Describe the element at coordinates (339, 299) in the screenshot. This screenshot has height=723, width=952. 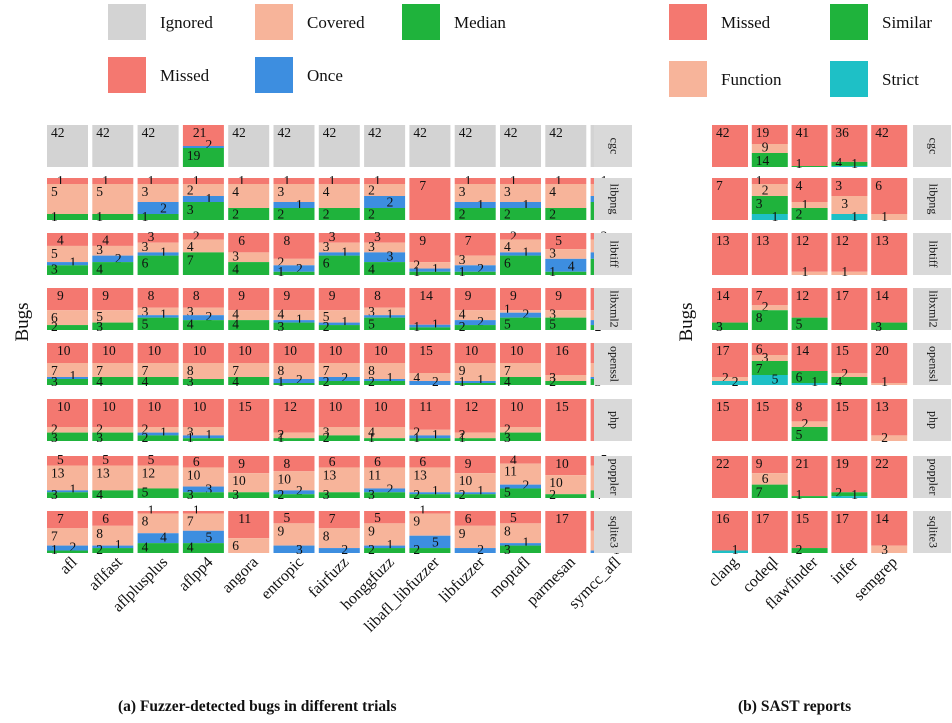
I see `bar-fairfuzz-libxml2-missed` at that location.